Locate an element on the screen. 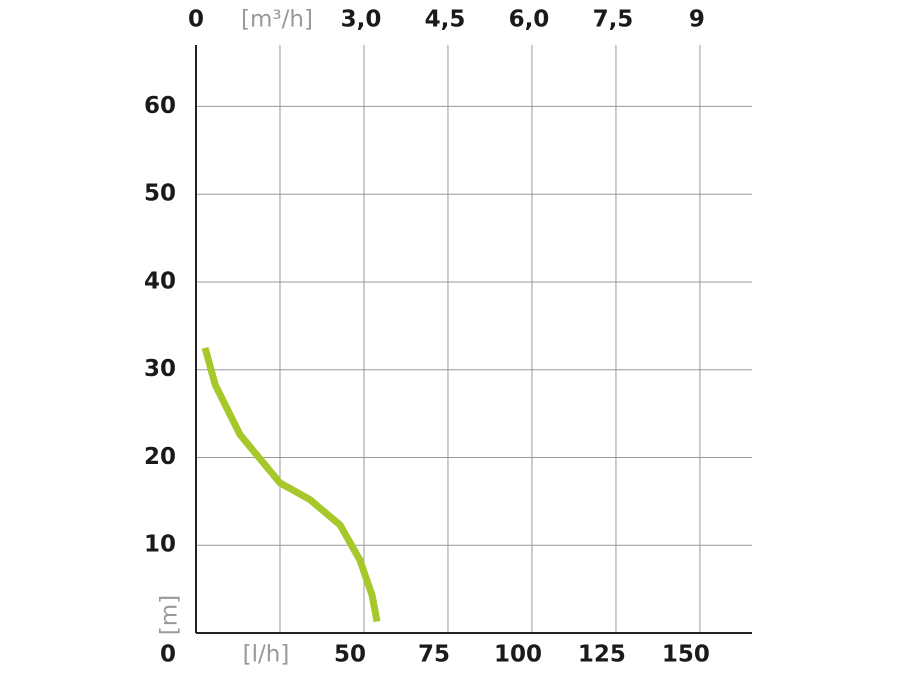 This screenshot has height=675, width=900. x-tick-label: [l/h] is located at coordinates (266, 655).